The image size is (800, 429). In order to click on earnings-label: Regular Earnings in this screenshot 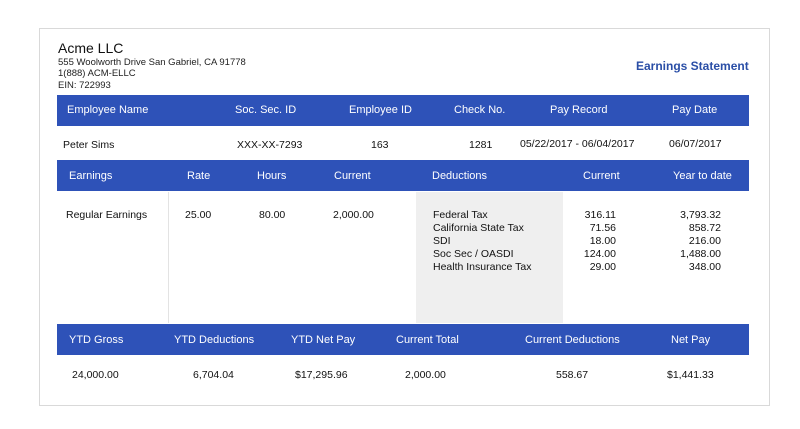, I will do `click(107, 215)`.